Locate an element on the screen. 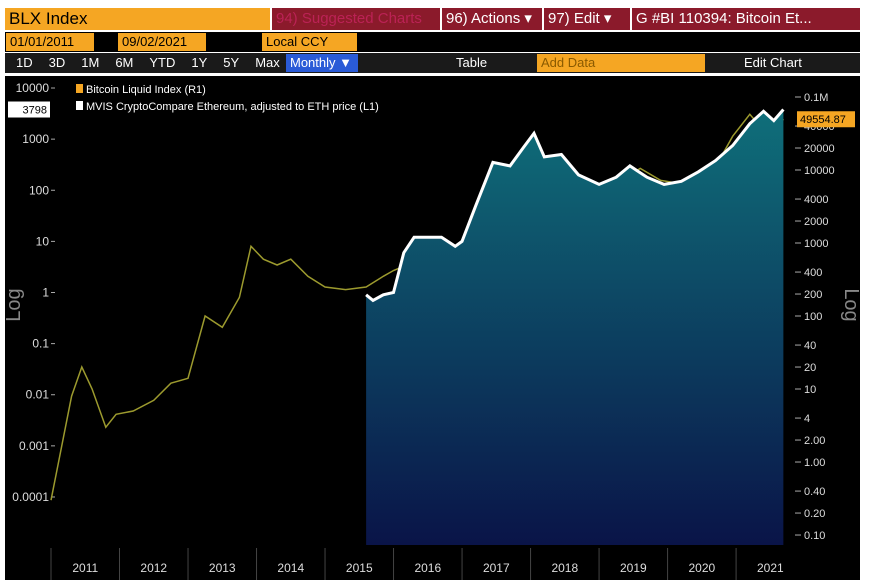  y2-tick-label: 0.10 is located at coordinates (814, 536).